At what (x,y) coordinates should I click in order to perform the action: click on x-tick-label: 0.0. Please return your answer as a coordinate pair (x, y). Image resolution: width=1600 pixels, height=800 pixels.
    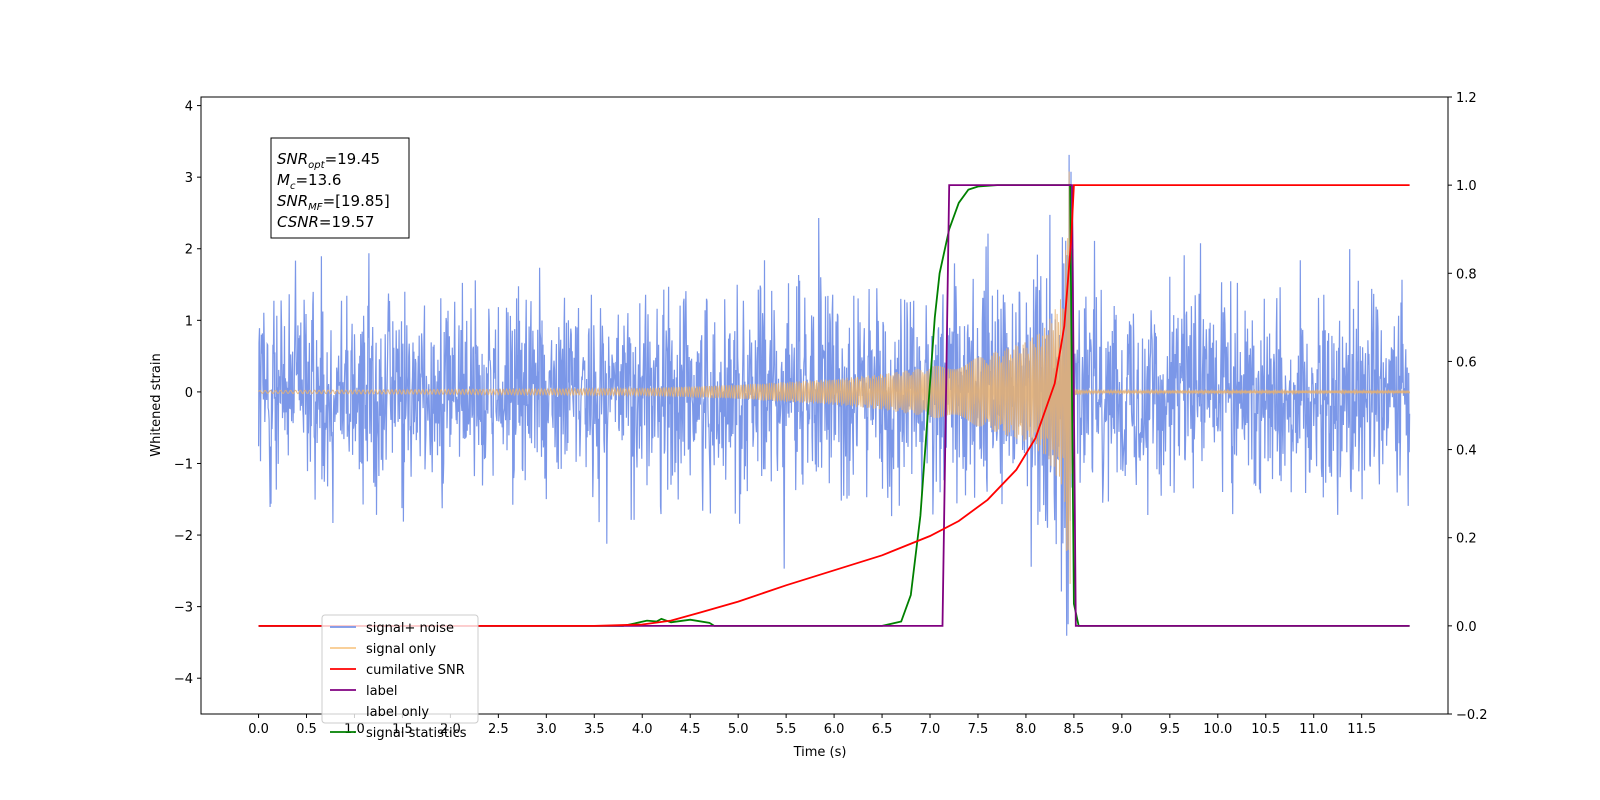
    Looking at the image, I should click on (258, 729).